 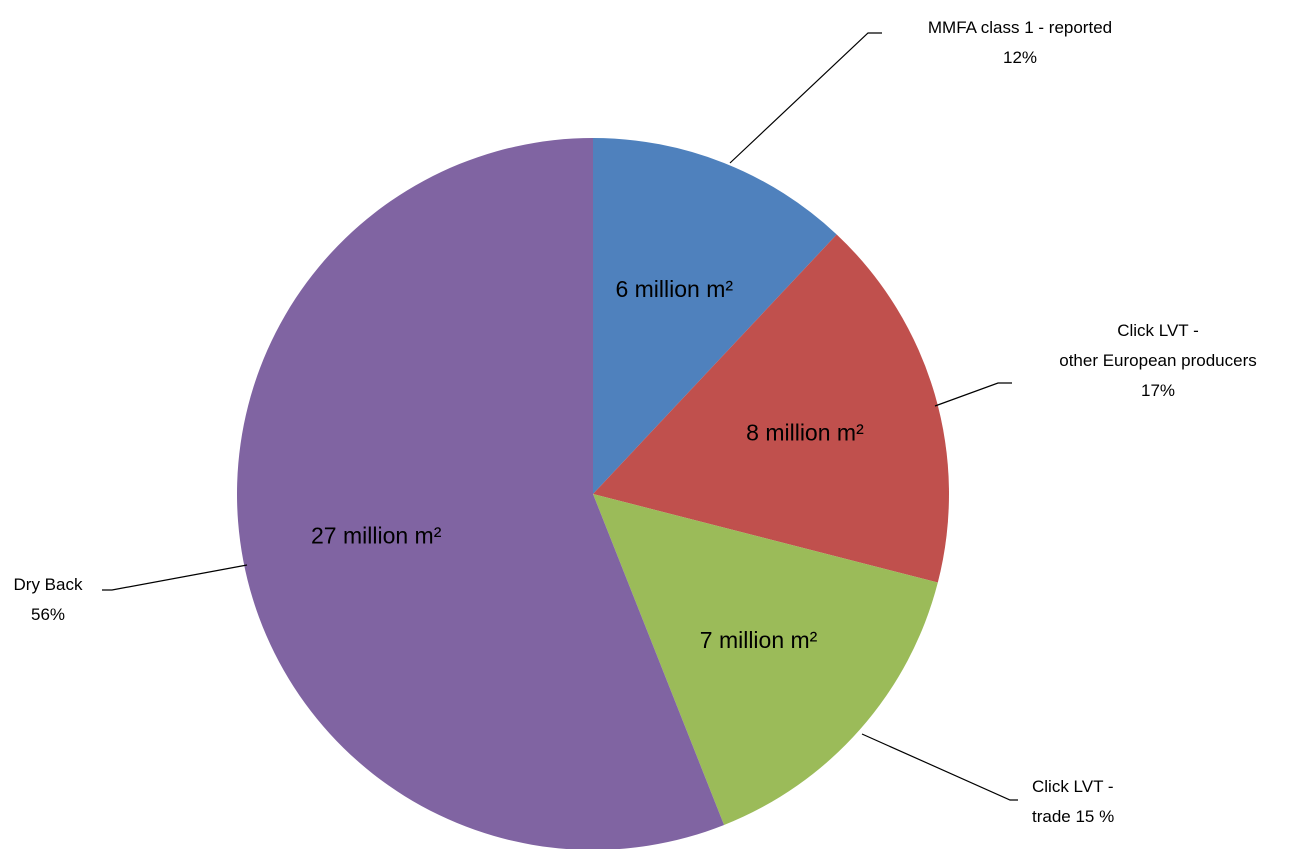 What do you see at coordinates (48, 584) in the screenshot?
I see `slice-name-line: Dry Back` at bounding box center [48, 584].